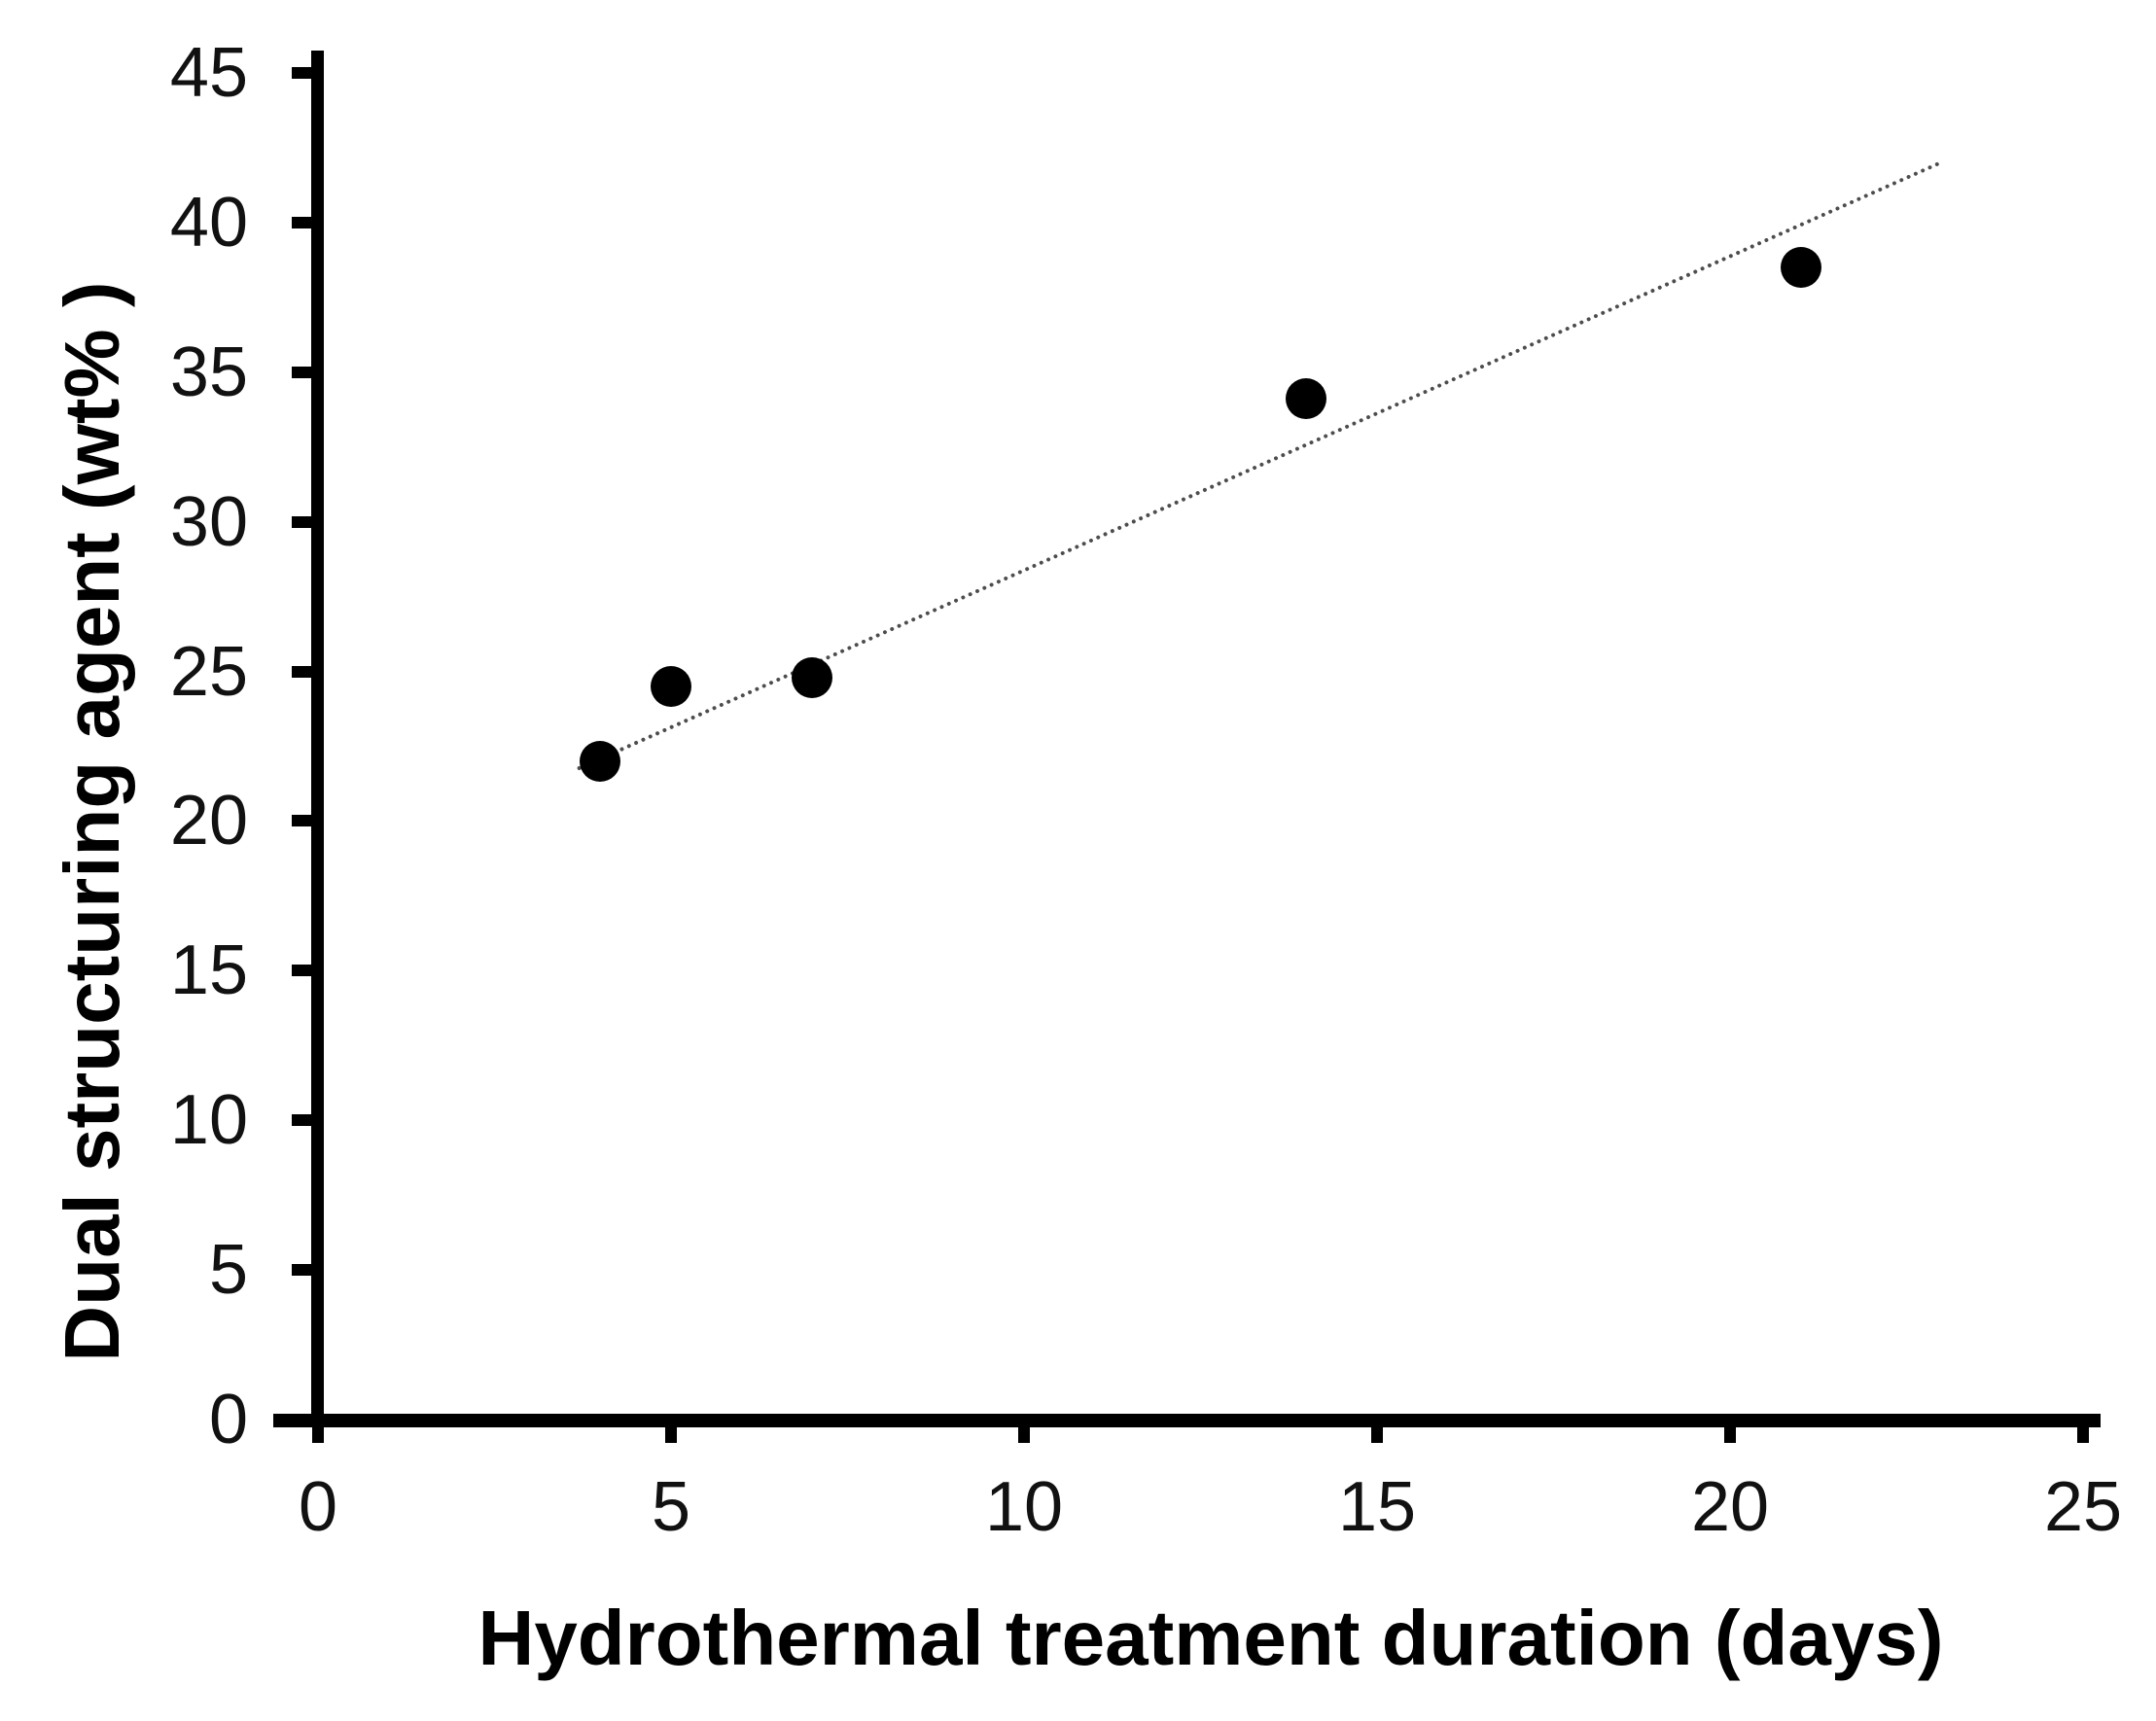 Image resolution: width=2156 pixels, height=1721 pixels. Describe the element at coordinates (671, 1507) in the screenshot. I see `x-tick-label: 5` at that location.